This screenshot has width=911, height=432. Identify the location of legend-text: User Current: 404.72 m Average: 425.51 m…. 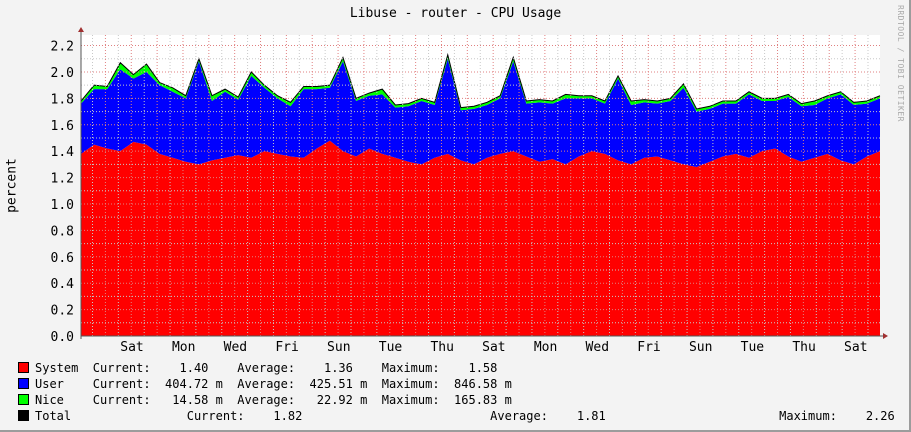
(273, 384).